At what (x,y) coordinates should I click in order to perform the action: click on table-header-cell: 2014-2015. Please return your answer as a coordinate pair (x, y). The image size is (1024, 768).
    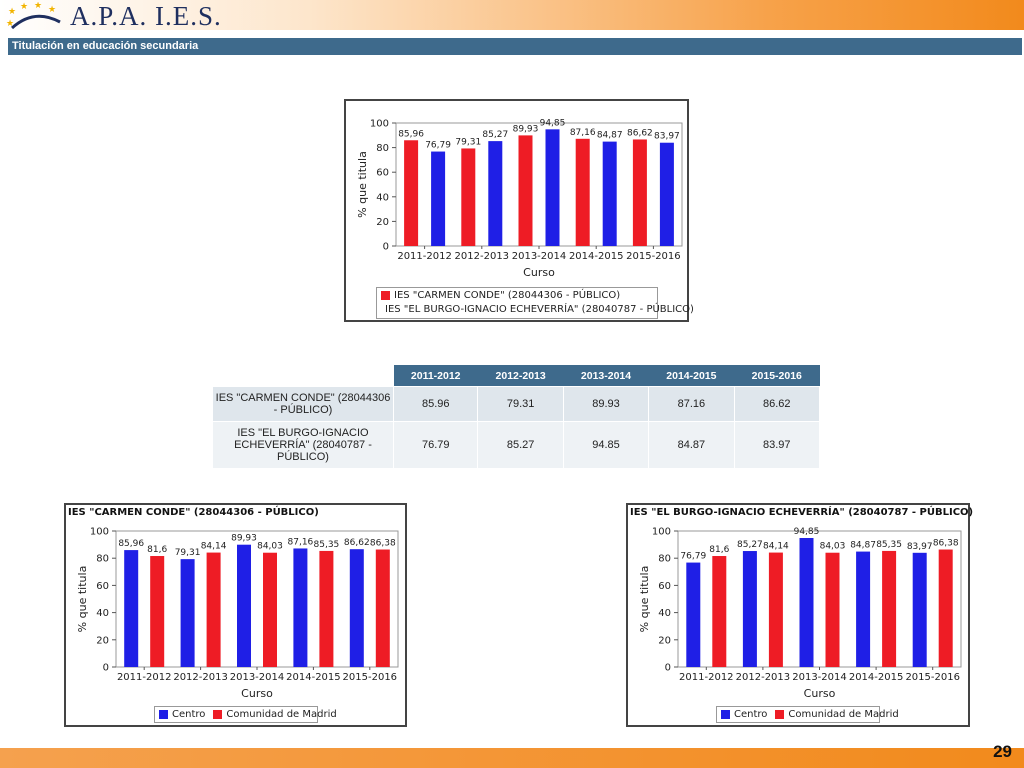
    Looking at the image, I should click on (691, 376).